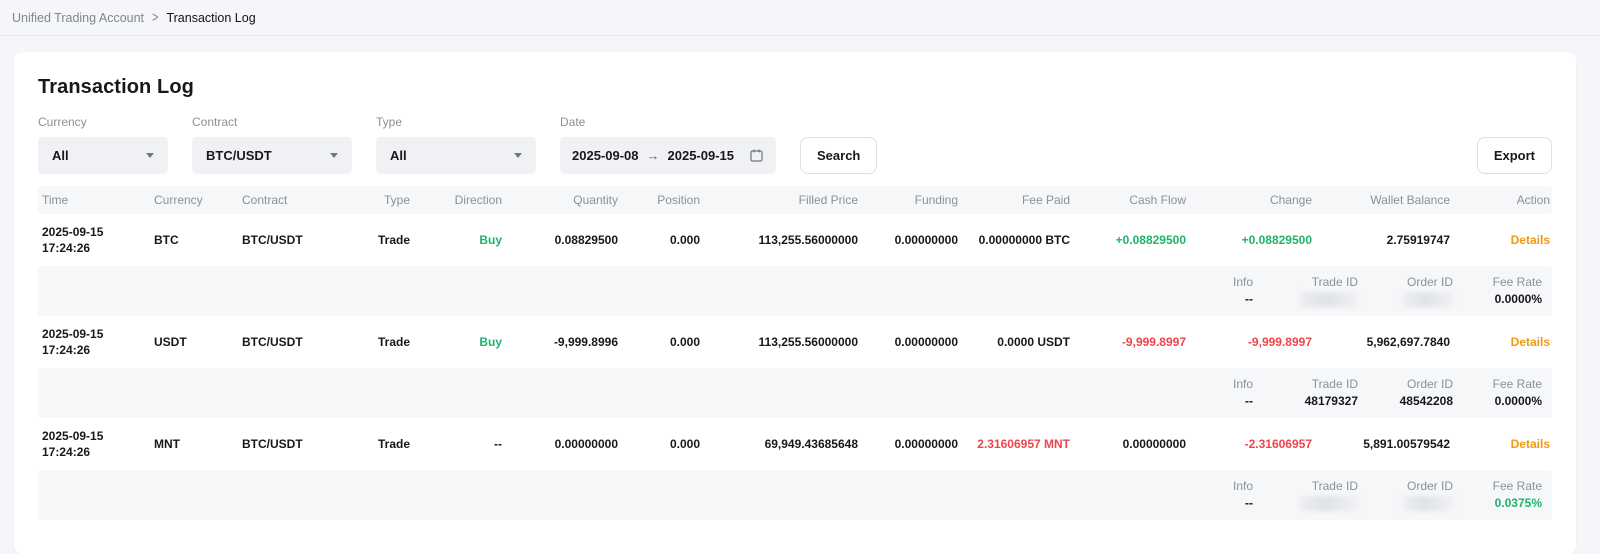  I want to click on cell-fee-paid: 0.00000000 BTC, so click(1024, 240).